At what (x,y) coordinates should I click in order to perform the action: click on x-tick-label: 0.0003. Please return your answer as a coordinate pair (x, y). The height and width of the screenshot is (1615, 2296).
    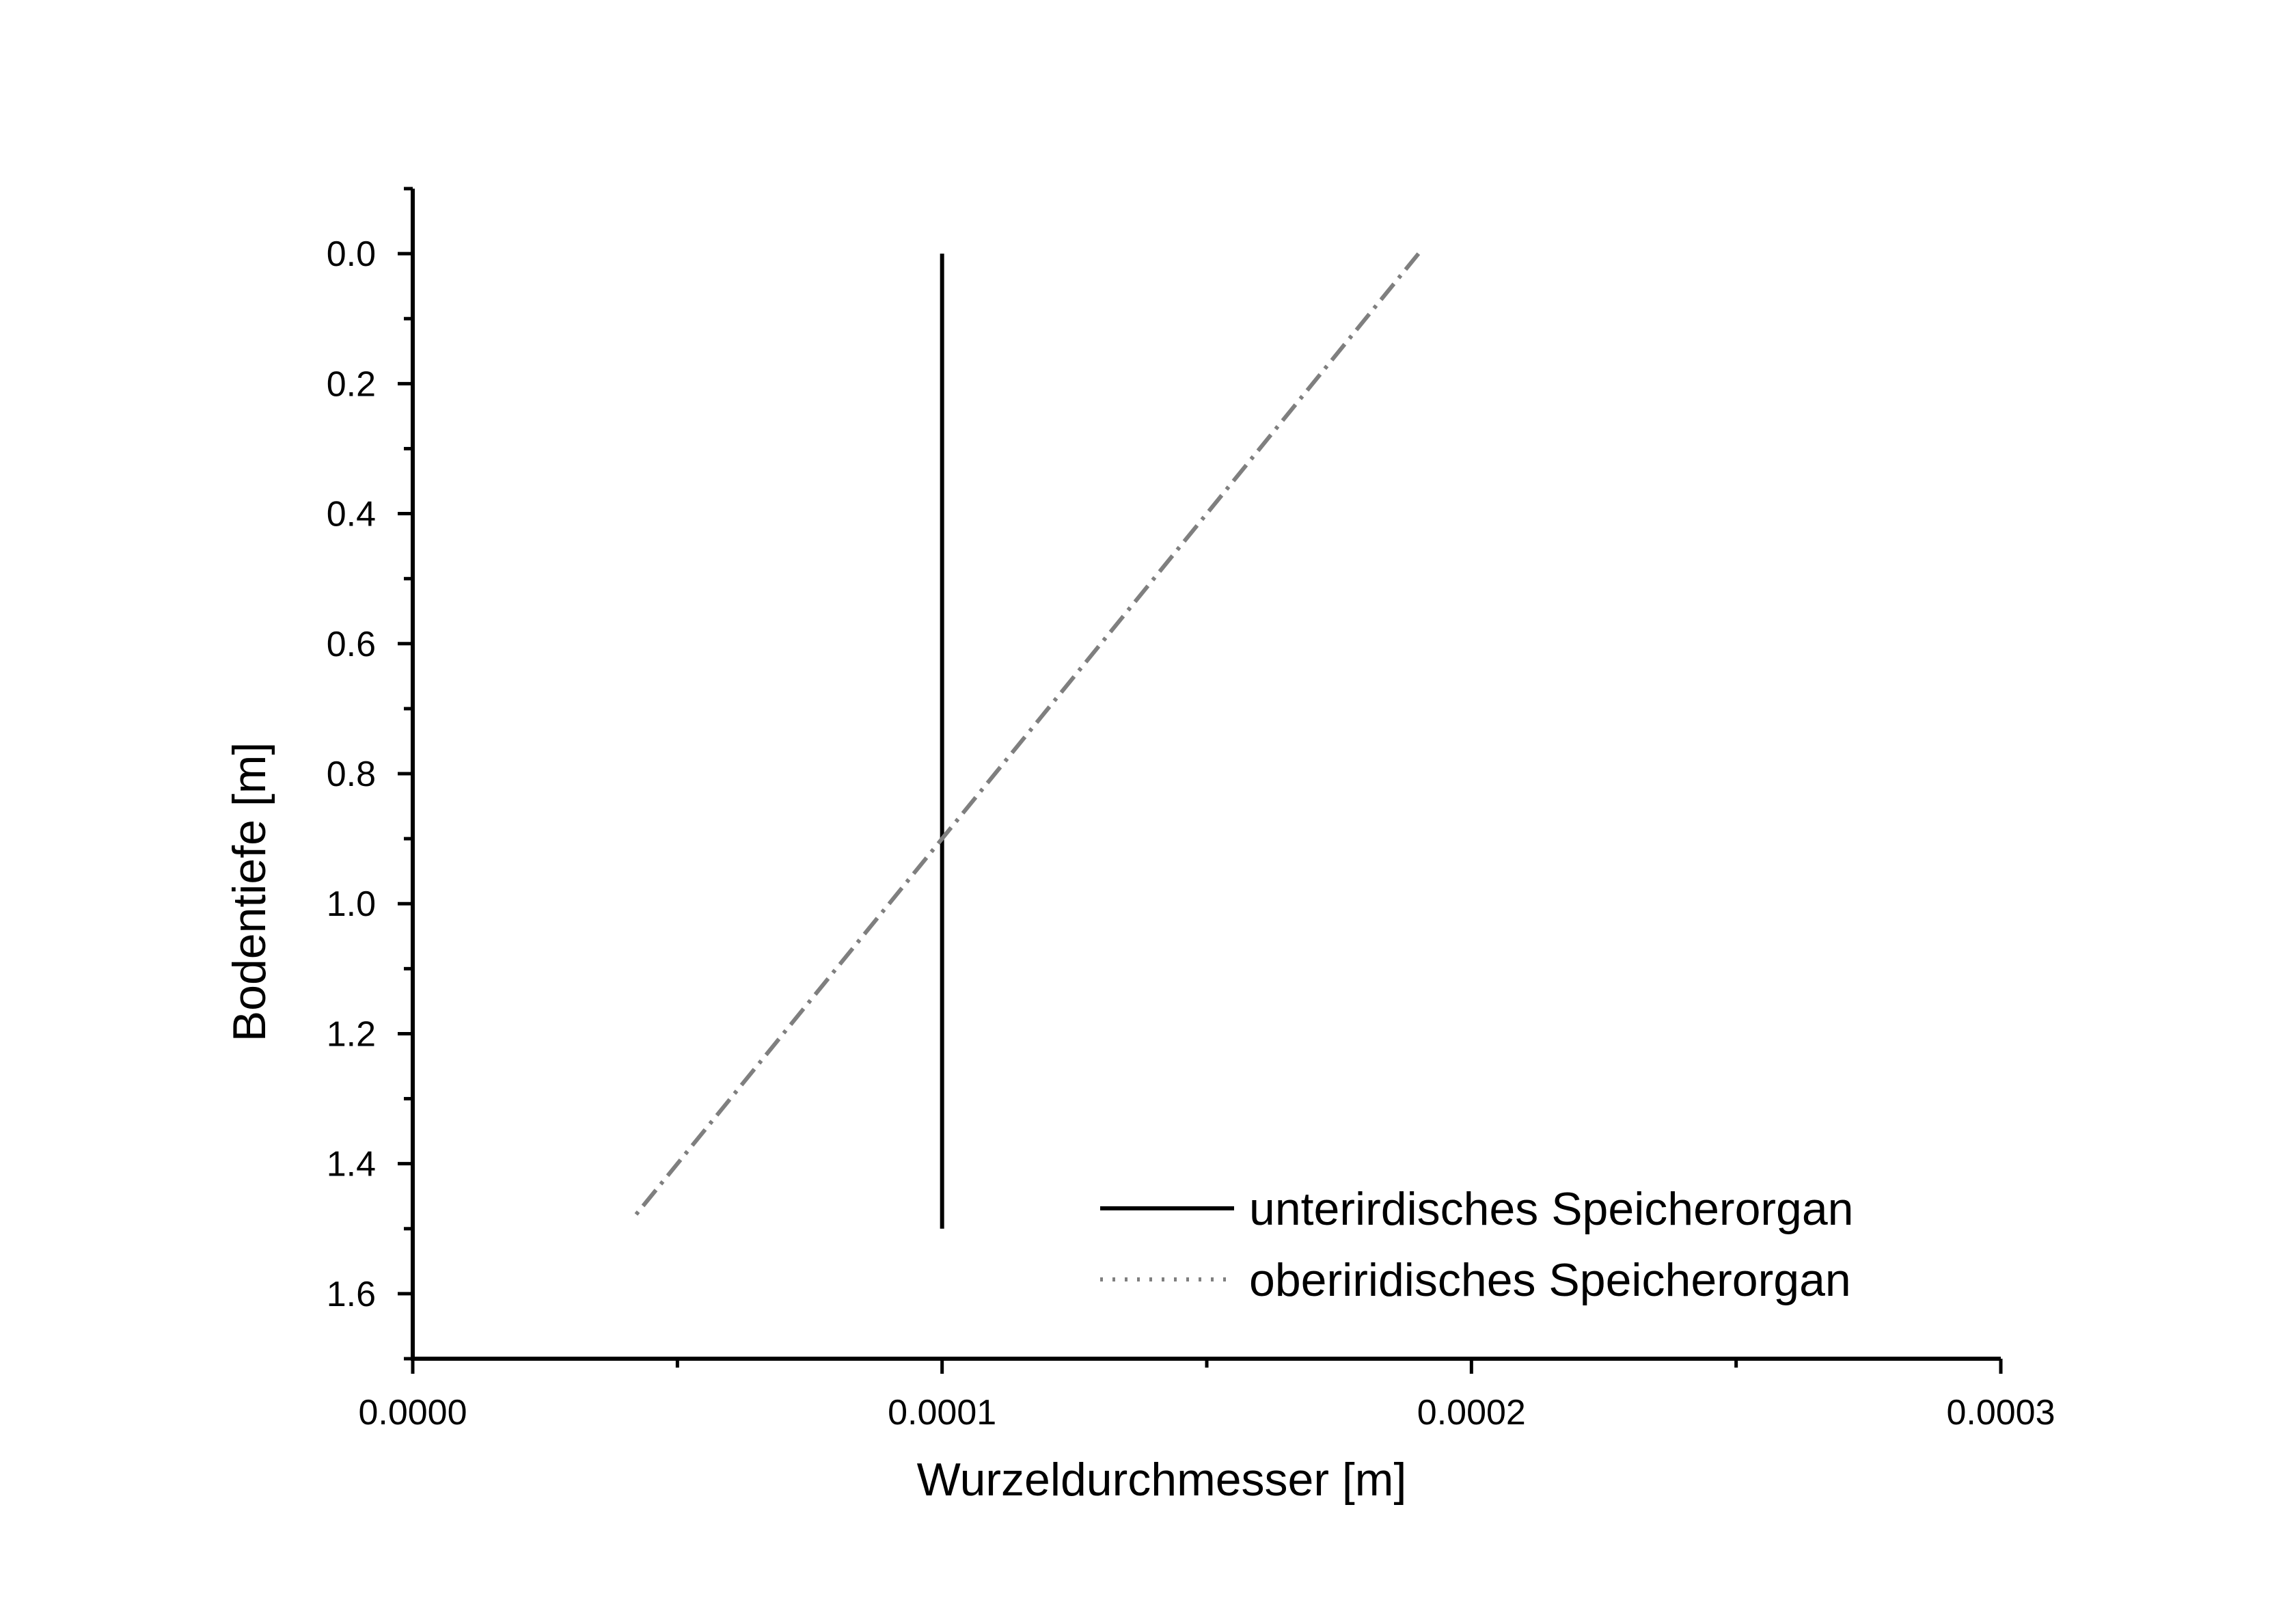
    Looking at the image, I should click on (2000, 1413).